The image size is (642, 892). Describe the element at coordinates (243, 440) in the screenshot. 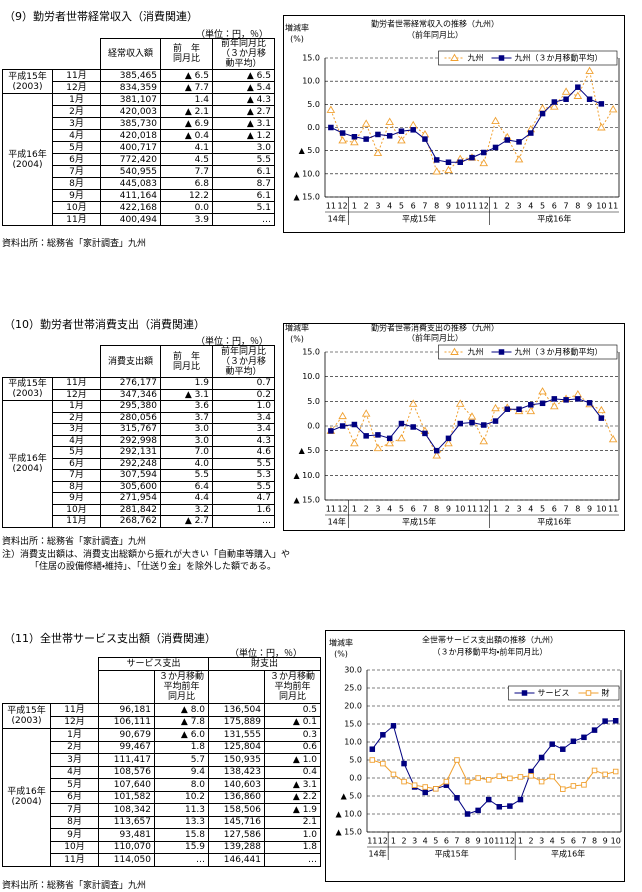

I see `value-cell: 4.3` at that location.